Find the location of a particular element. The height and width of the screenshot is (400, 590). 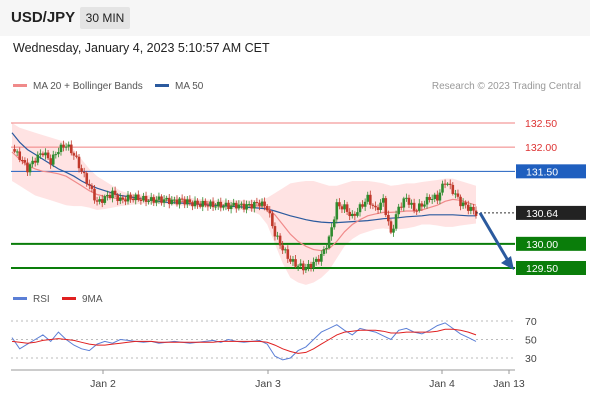

current-price-label: 130.64 is located at coordinates (542, 214).